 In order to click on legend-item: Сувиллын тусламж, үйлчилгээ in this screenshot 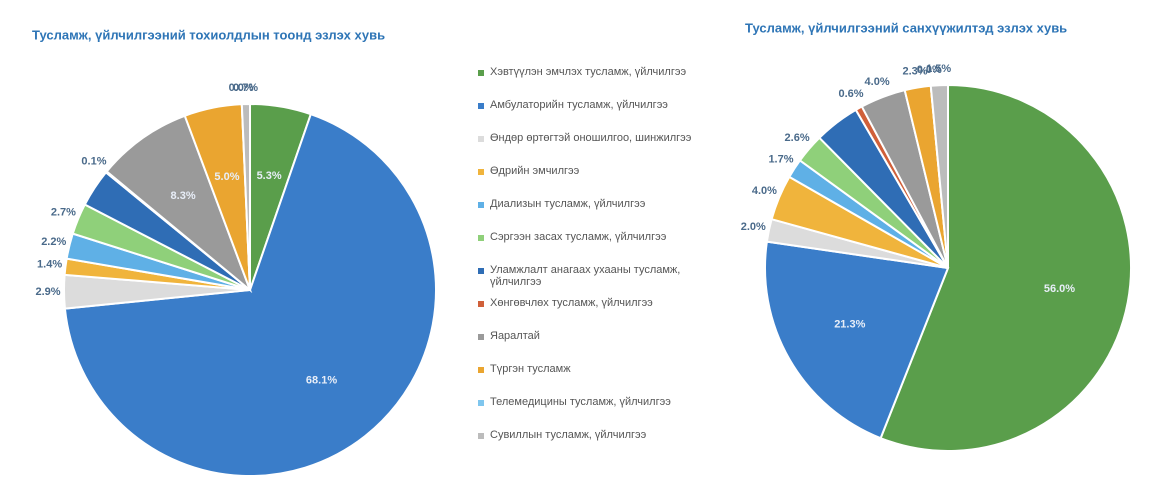, I will do `click(595, 445)`.